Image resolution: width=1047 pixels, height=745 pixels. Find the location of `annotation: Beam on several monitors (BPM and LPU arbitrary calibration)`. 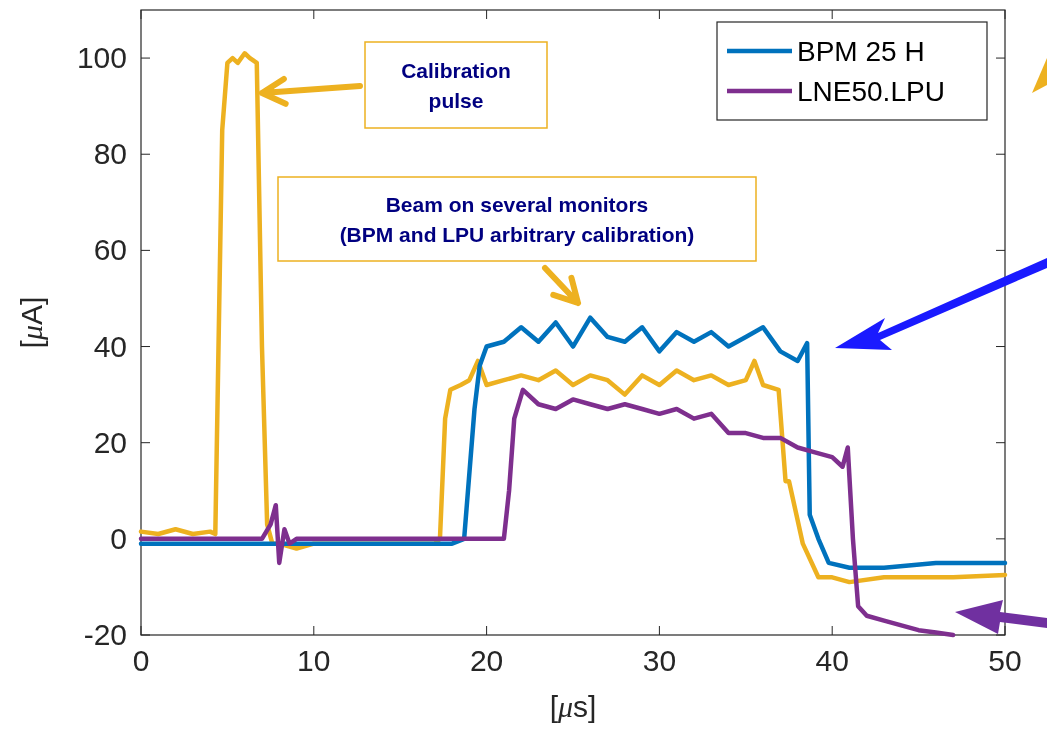

annotation: Beam on several monitors (BPM and LPU arbitrary calibration) is located at coordinates (517, 219).